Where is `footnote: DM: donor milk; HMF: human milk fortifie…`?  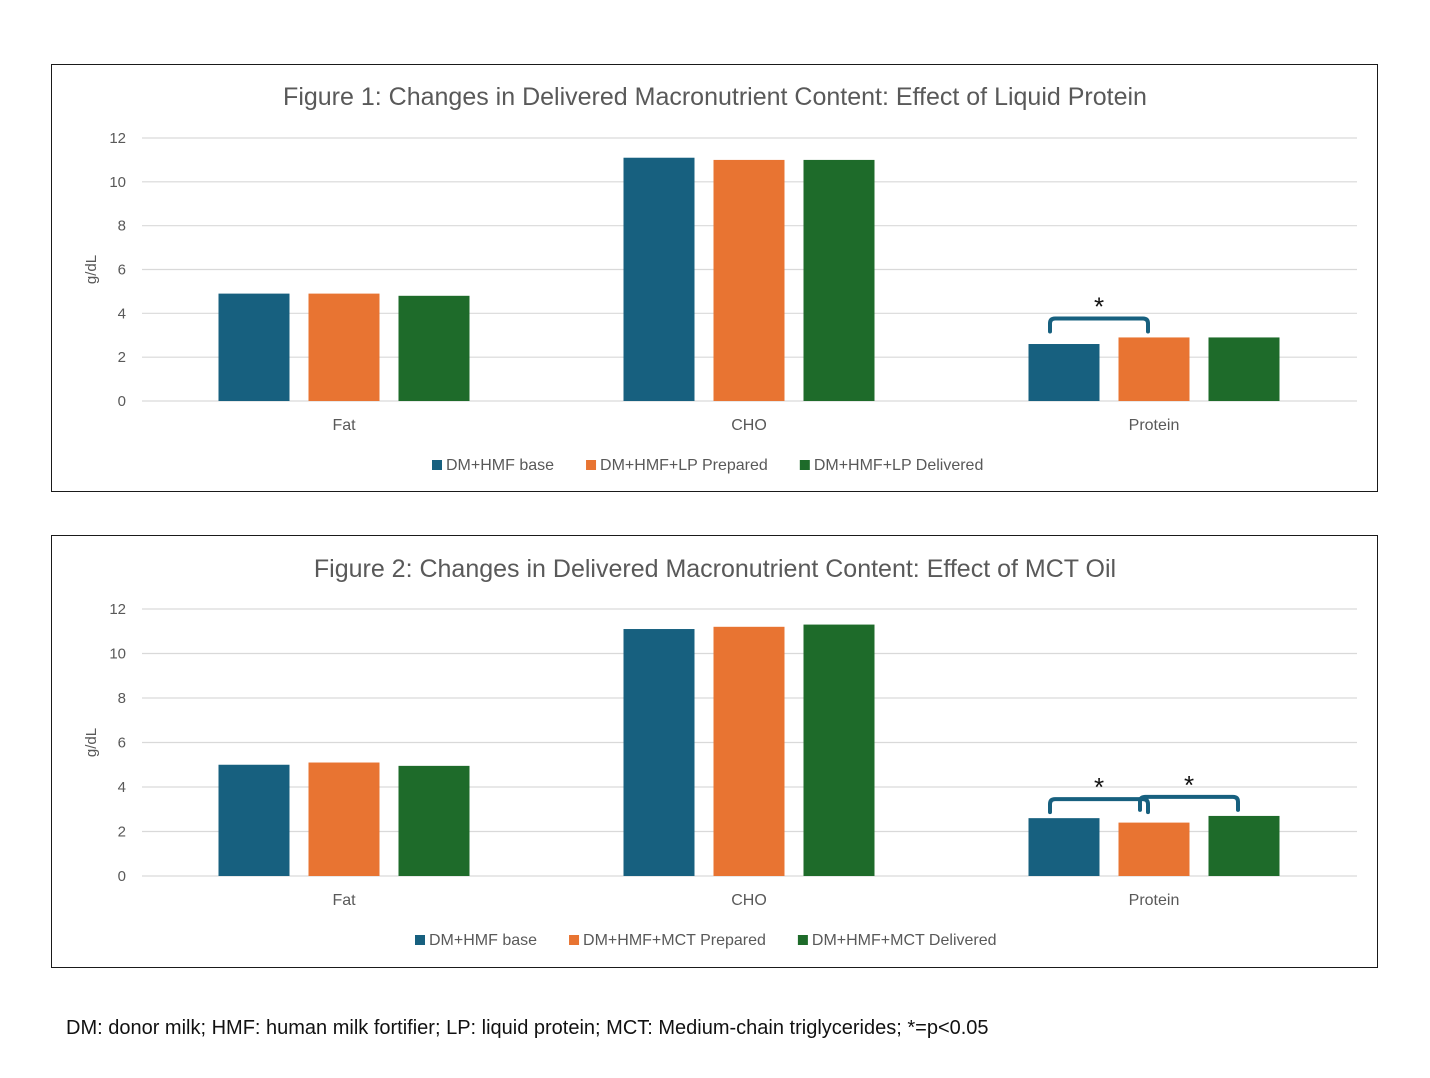
footnote: DM: donor milk; HMF: human milk fortifie… is located at coordinates (527, 1028).